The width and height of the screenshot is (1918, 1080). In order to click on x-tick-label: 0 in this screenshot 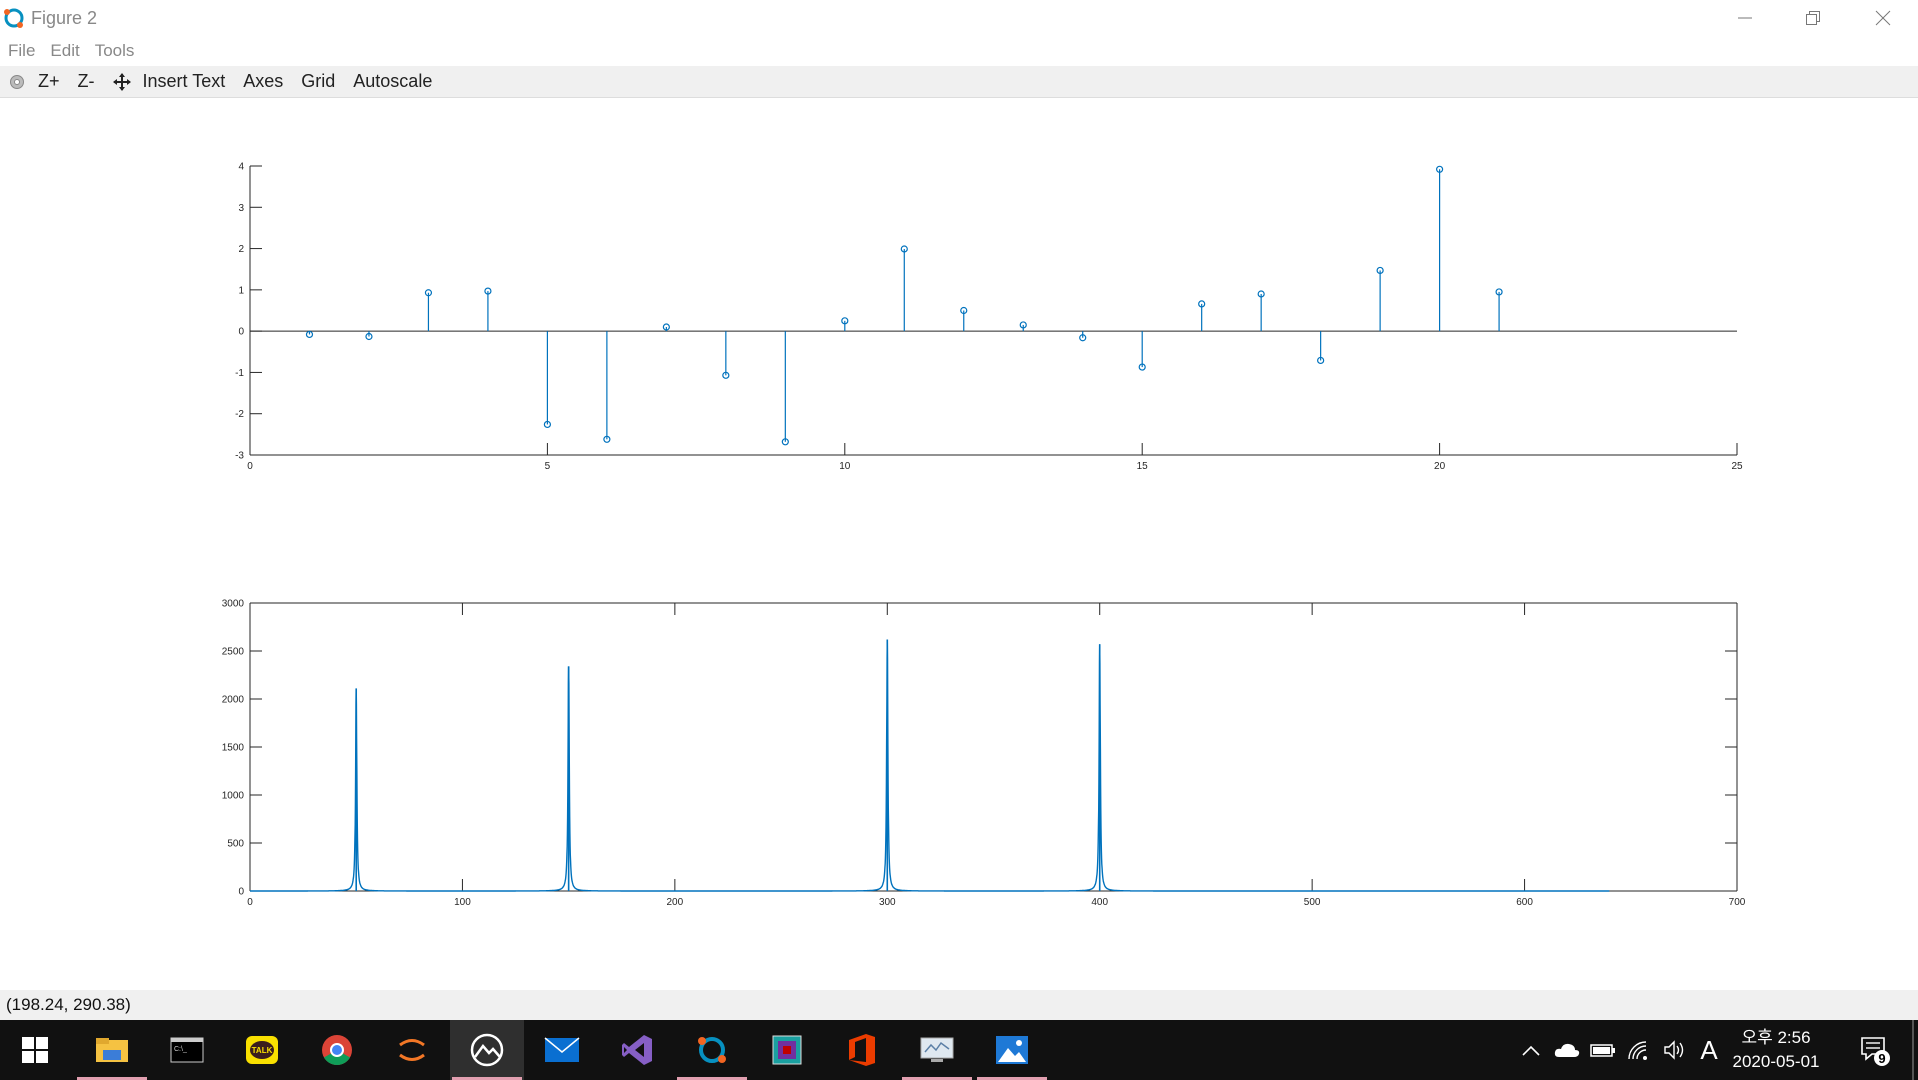, I will do `click(250, 902)`.